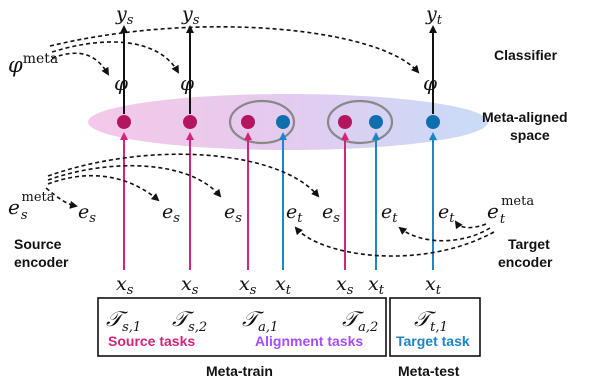  What do you see at coordinates (429, 371) in the screenshot?
I see `label-meta-test: Meta-test` at bounding box center [429, 371].